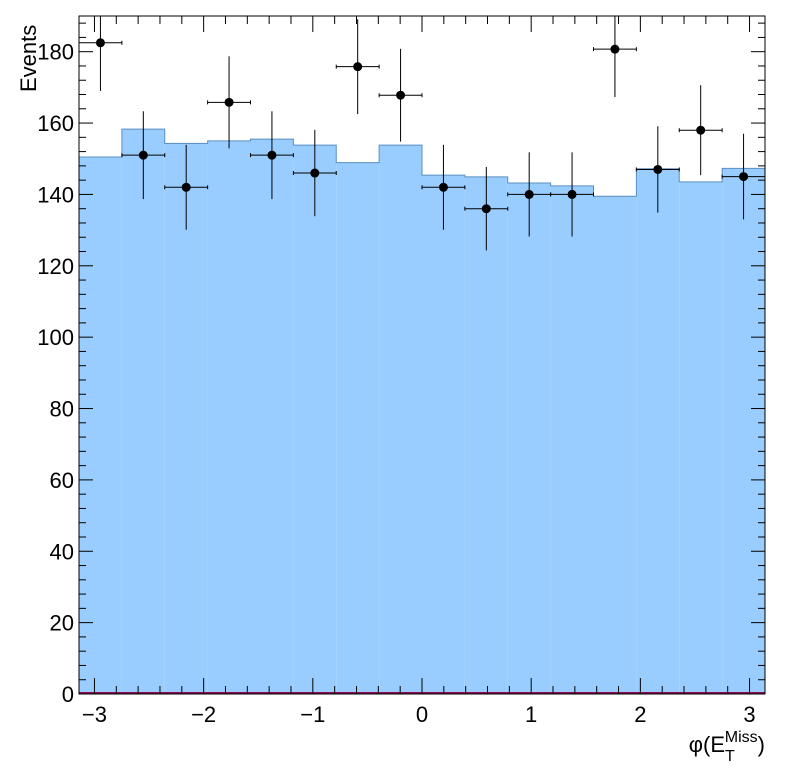  I want to click on y-tick-label: 100, so click(55, 337).